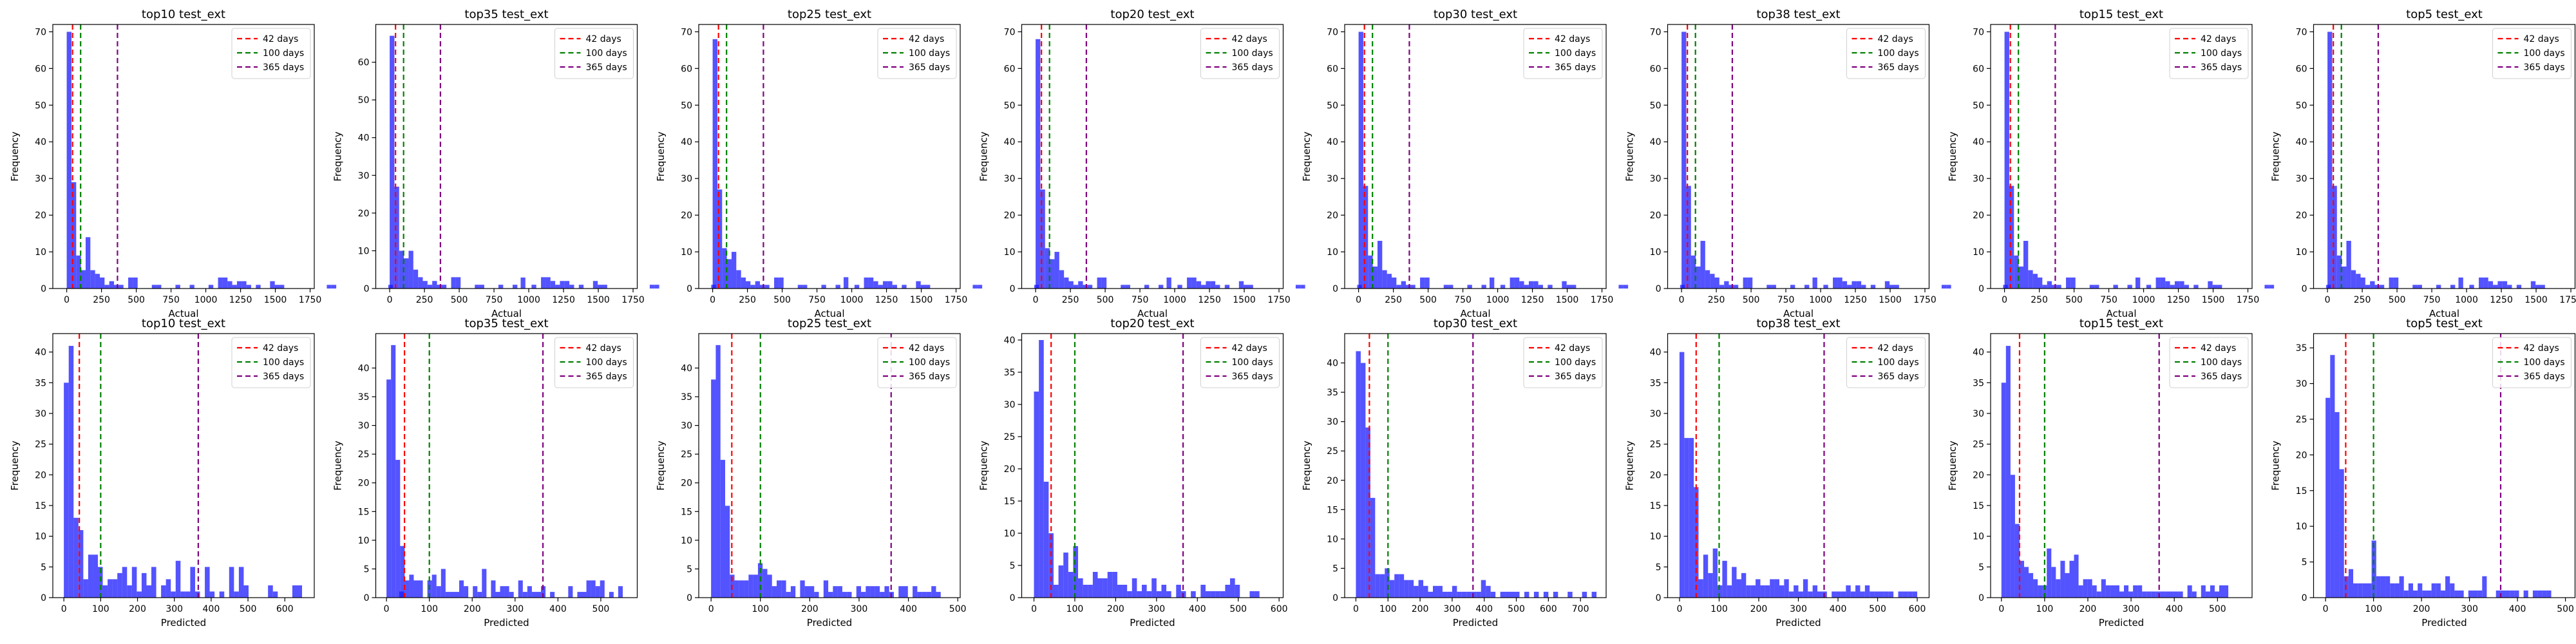 The image size is (2576, 644). Describe the element at coordinates (2531, 54) in the screenshot. I see `legend: 42 days 100 days 365 days` at that location.